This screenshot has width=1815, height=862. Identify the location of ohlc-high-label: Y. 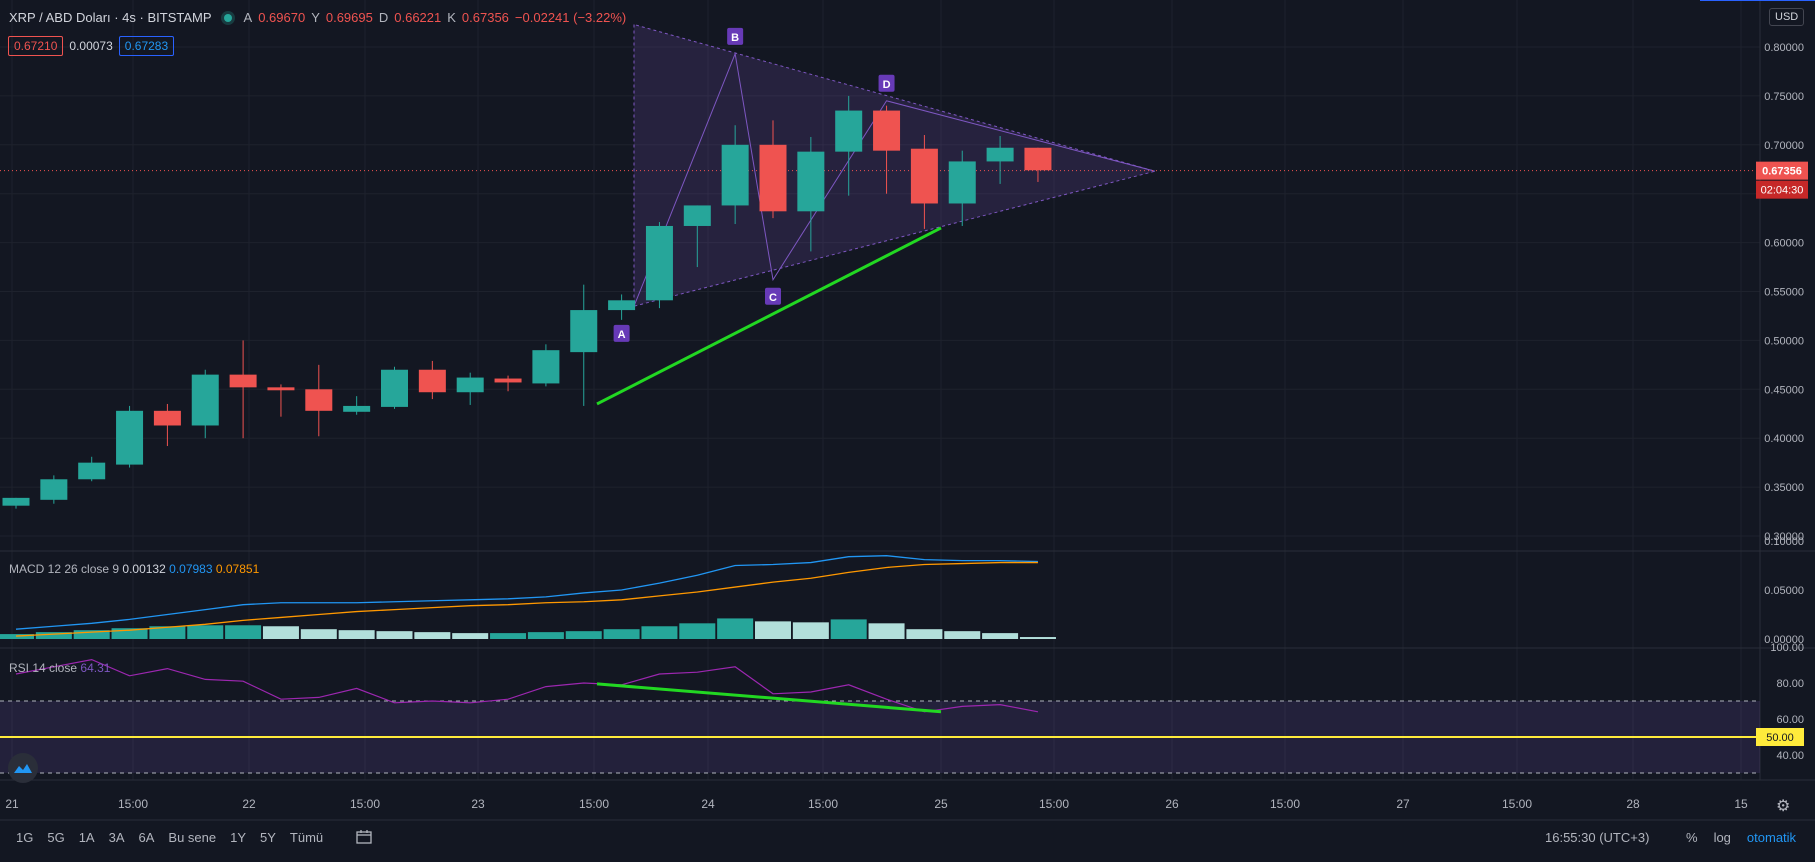
(315, 17).